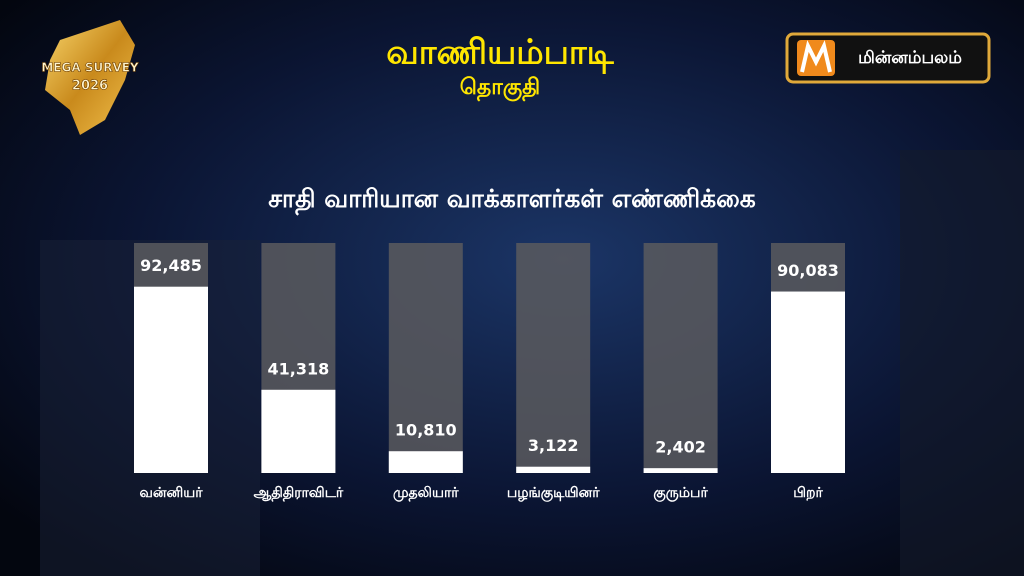 The image size is (1024, 576). What do you see at coordinates (553, 445) in the screenshot?
I see `value-label: 3,122` at bounding box center [553, 445].